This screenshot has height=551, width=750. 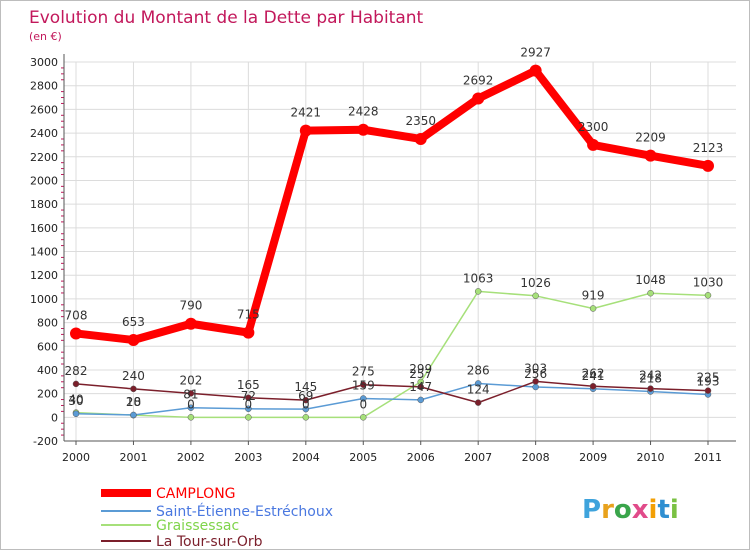 I want to click on x-tick-label: 2006, so click(x=421, y=457).